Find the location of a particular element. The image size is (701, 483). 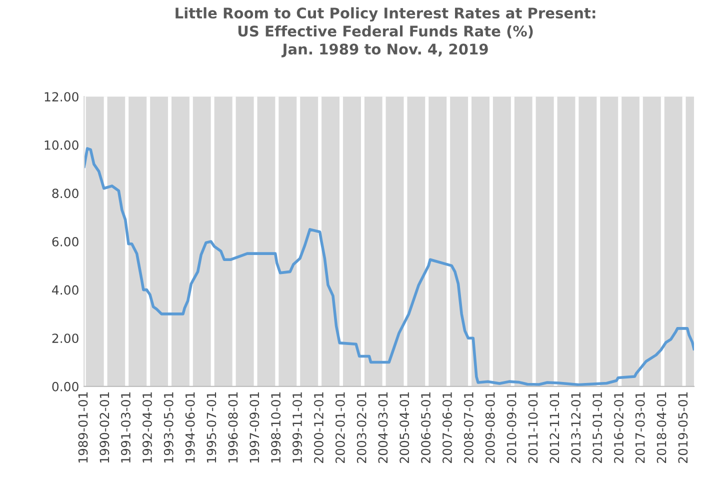

x-tick-label: 2007-06-01 is located at coordinates (447, 427).